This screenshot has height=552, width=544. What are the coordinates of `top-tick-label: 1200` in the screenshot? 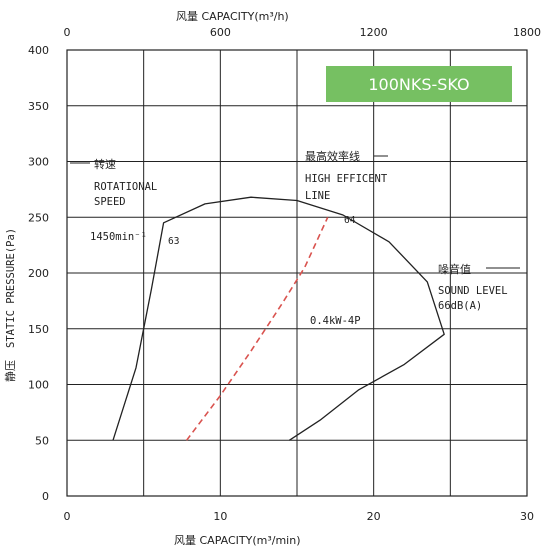 It's located at (374, 32).